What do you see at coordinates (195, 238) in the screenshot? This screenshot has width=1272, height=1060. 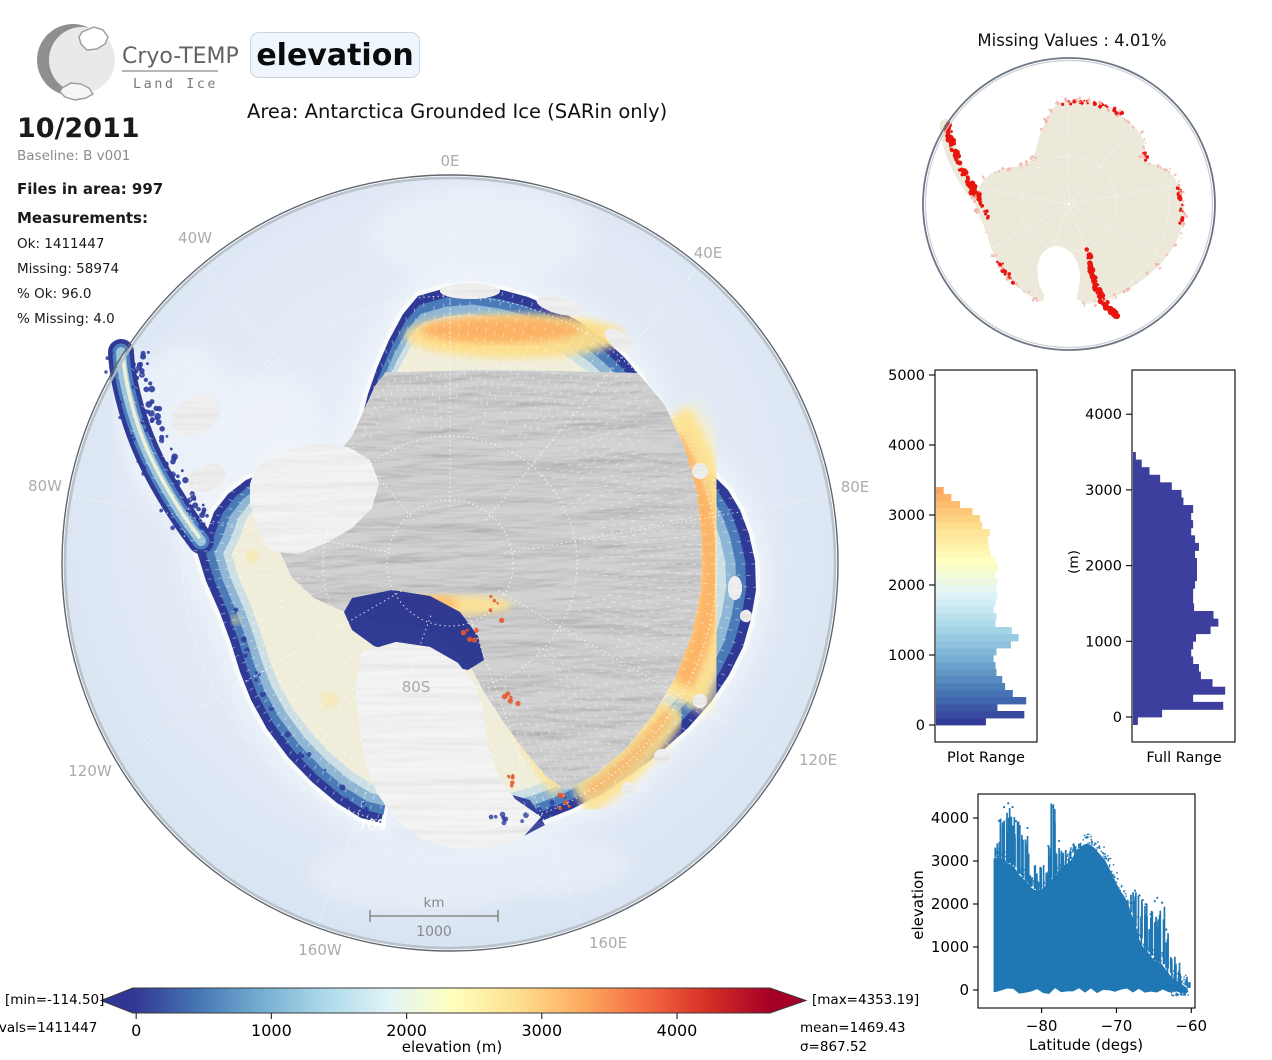 I see `grid-label-40w: 40W` at bounding box center [195, 238].